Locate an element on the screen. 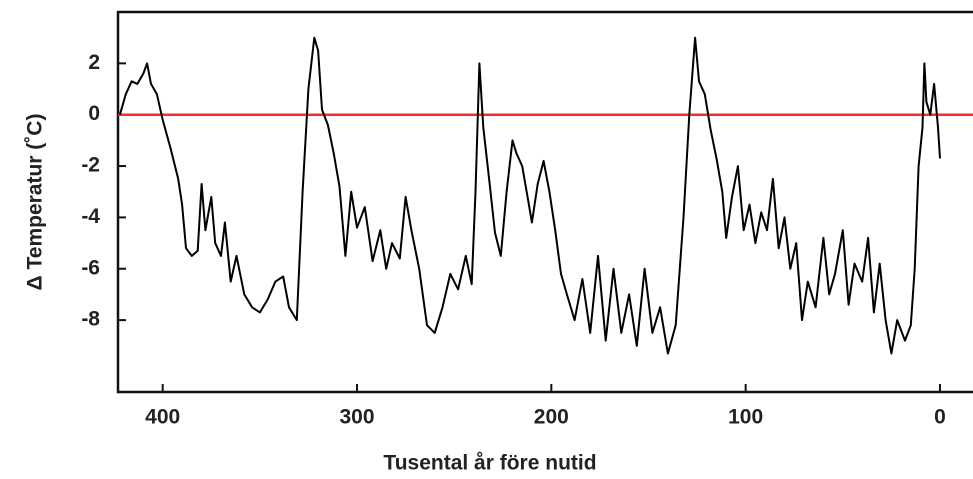 The image size is (973, 479). x-tick-label: 200 is located at coordinates (551, 417).